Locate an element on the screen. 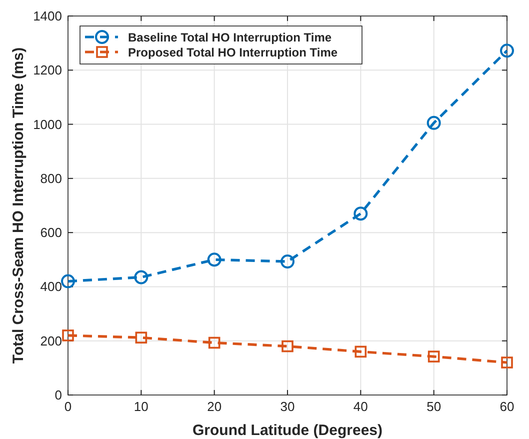 This screenshot has height=439, width=529. x-tick-label: 40 is located at coordinates (360, 406).